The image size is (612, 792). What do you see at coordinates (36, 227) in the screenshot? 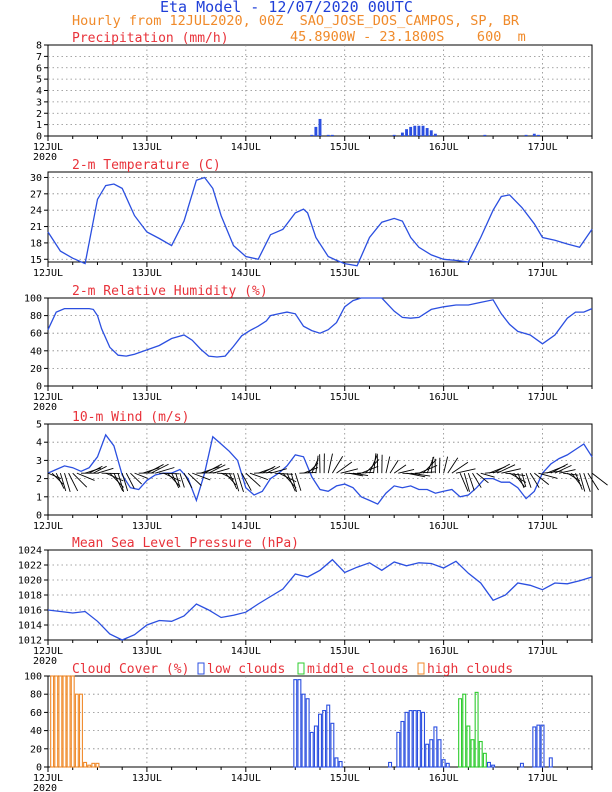
I see `y-tick-label: 21` at bounding box center [36, 227].